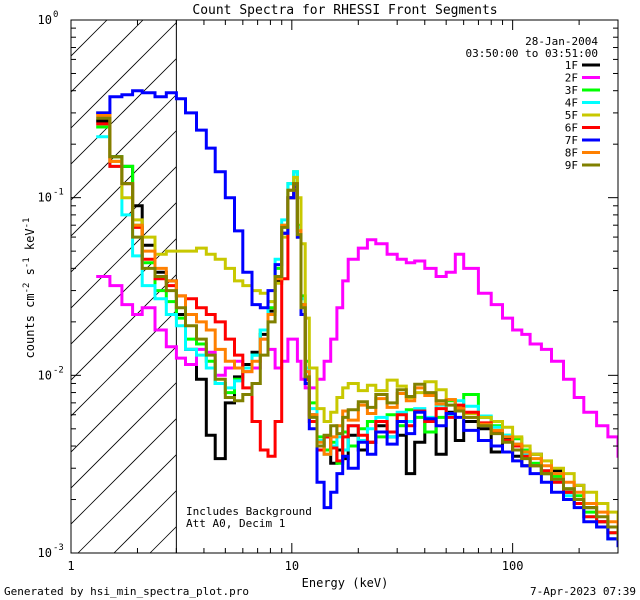 The width and height of the screenshot is (640, 600). I want to click on y-tick-exponent: -3, so click(58, 548).